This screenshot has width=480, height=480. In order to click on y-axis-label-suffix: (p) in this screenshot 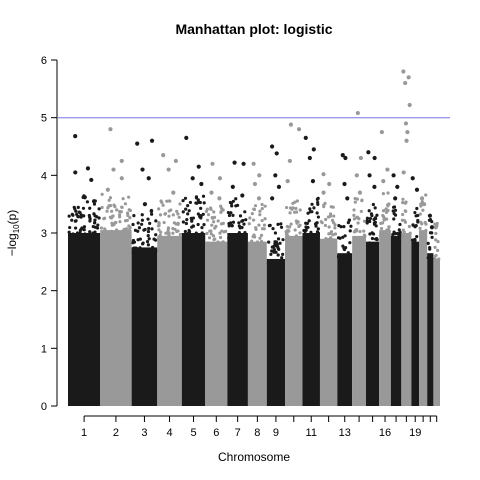, I will do `click(12, 217)`.